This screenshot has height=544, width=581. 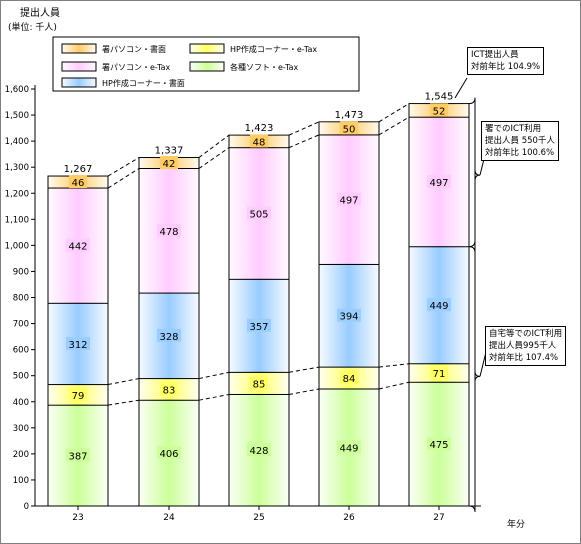 I want to click on data-label: 505, so click(x=258, y=214).